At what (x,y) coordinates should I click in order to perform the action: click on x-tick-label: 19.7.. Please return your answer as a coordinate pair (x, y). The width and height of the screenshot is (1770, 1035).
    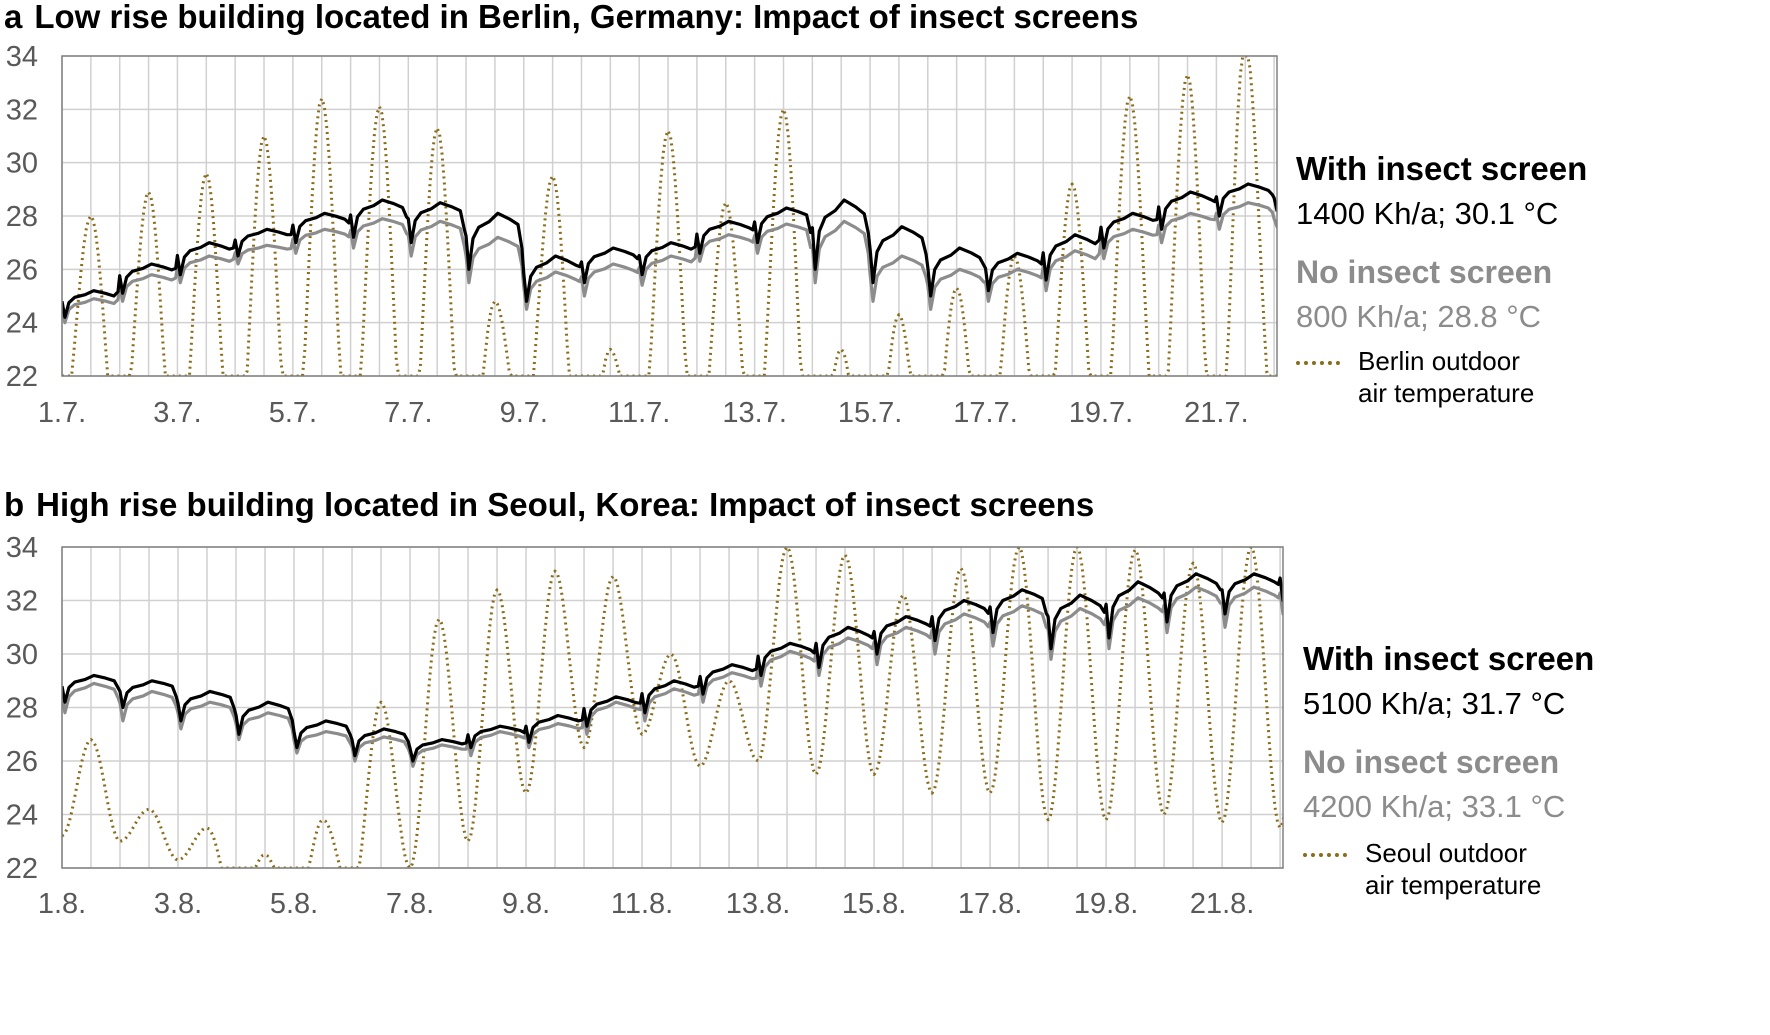
    Looking at the image, I should click on (1101, 413).